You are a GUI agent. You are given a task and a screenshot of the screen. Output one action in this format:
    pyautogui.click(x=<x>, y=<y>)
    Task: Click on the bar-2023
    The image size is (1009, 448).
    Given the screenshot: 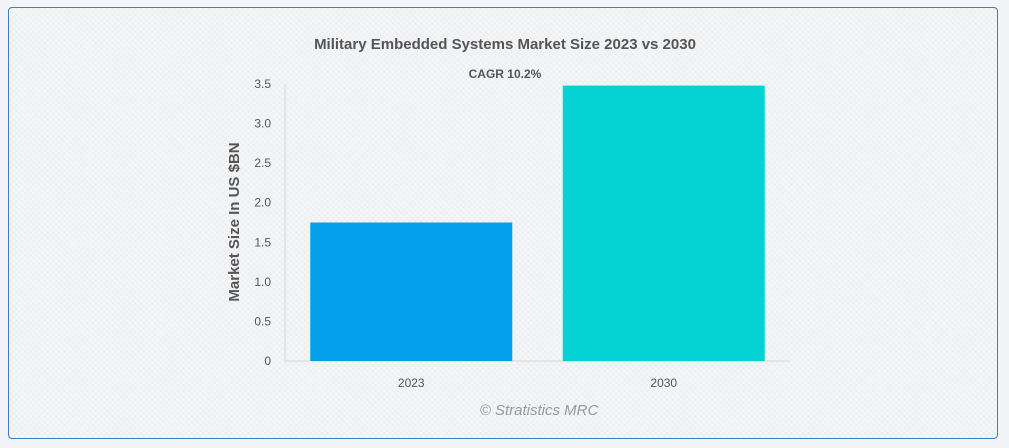 What is the action you would take?
    pyautogui.click(x=411, y=291)
    